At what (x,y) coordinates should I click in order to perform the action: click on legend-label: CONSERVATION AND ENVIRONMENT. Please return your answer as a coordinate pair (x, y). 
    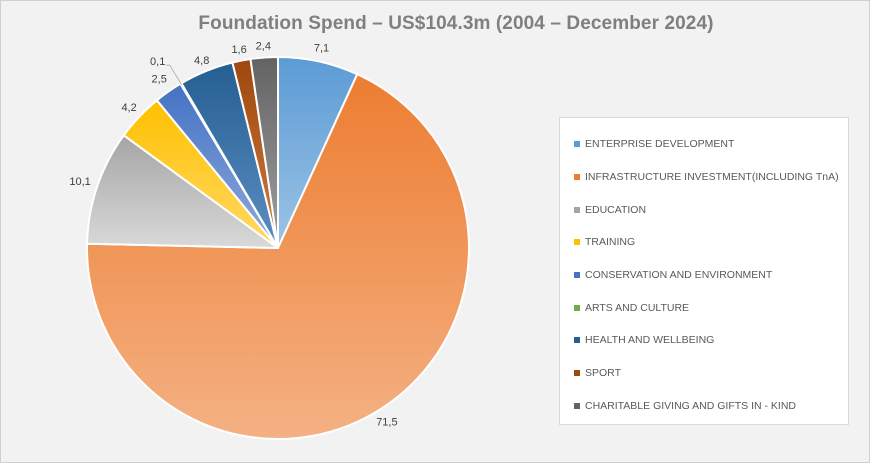
    Looking at the image, I should click on (679, 275).